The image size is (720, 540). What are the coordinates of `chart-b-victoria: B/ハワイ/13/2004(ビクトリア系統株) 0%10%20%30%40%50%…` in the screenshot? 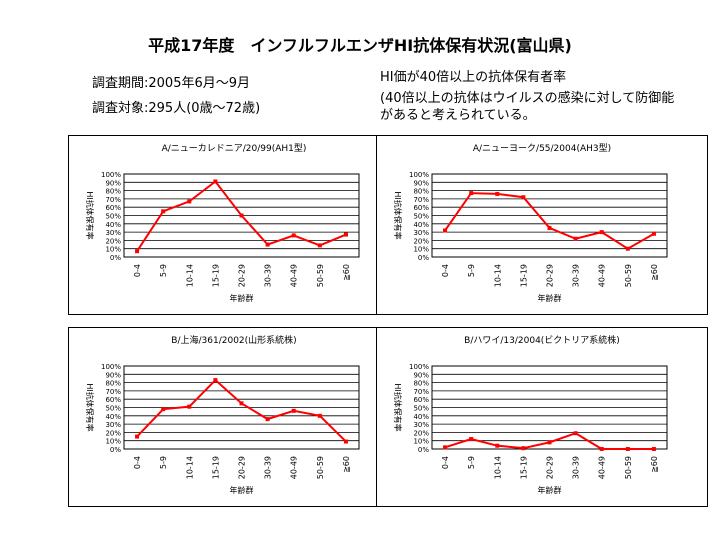 It's located at (530, 414).